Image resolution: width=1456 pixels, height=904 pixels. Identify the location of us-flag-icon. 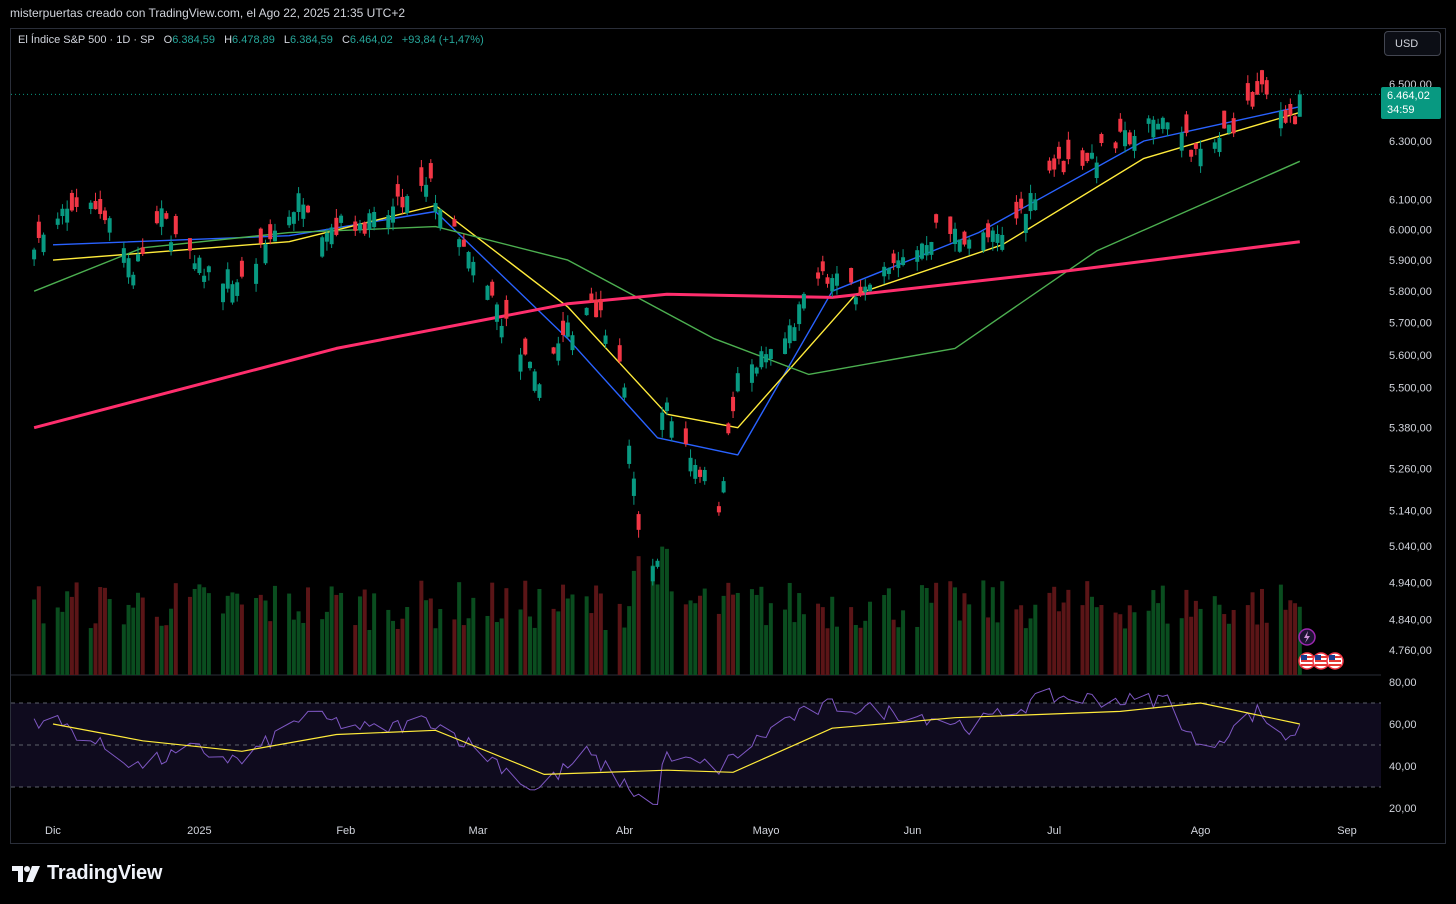
(1321, 661).